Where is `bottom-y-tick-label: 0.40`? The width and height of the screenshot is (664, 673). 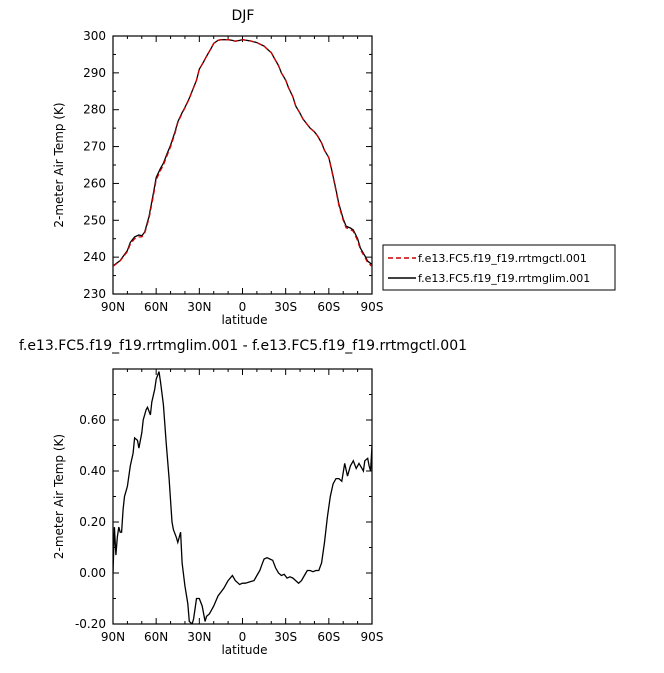
bottom-y-tick-label: 0.40 is located at coordinates (92, 471).